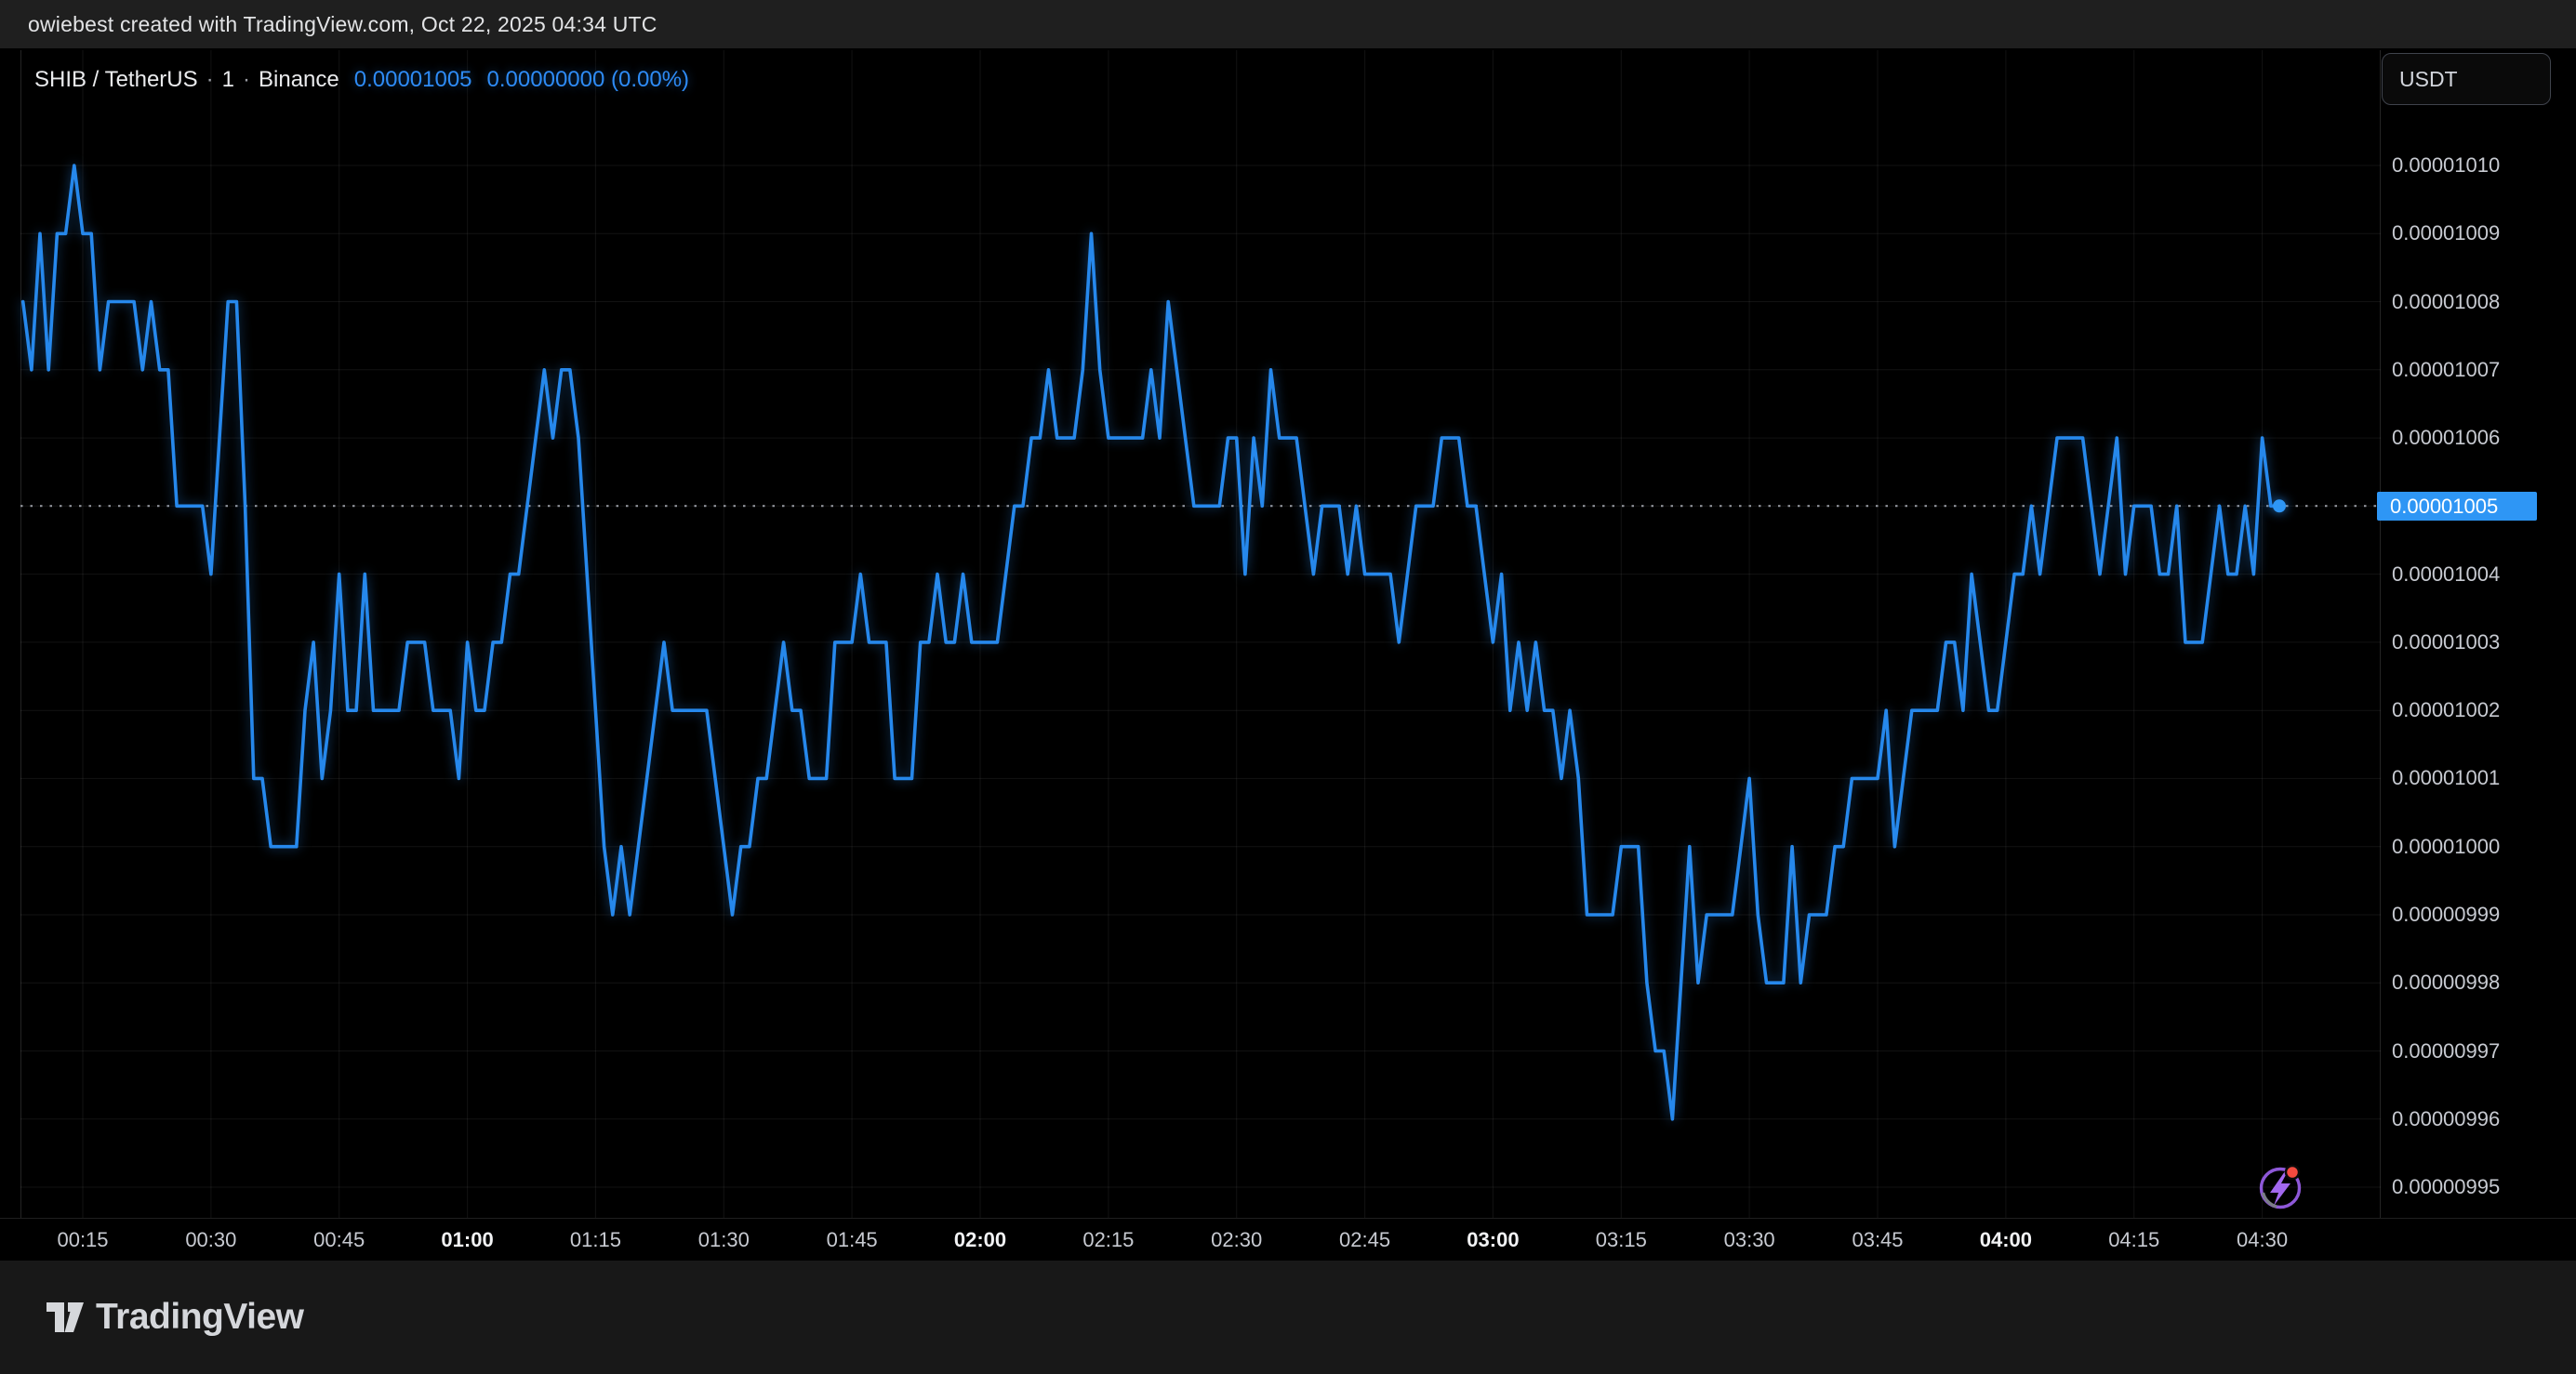  Describe the element at coordinates (2446, 233) in the screenshot. I see `price-tick-label: 0.00001009` at that location.